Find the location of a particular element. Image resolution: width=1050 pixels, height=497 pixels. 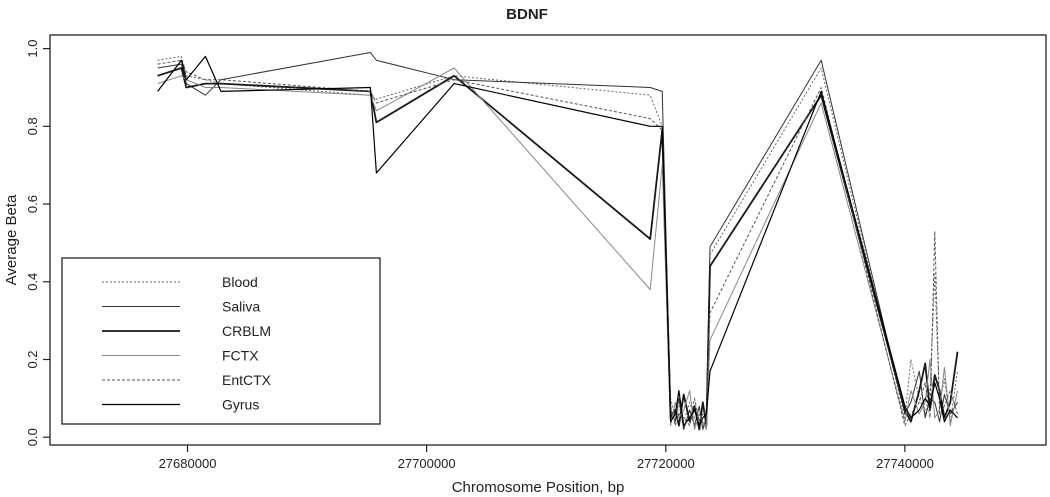

y-tick-label: 0.6 is located at coordinates (32, 204).